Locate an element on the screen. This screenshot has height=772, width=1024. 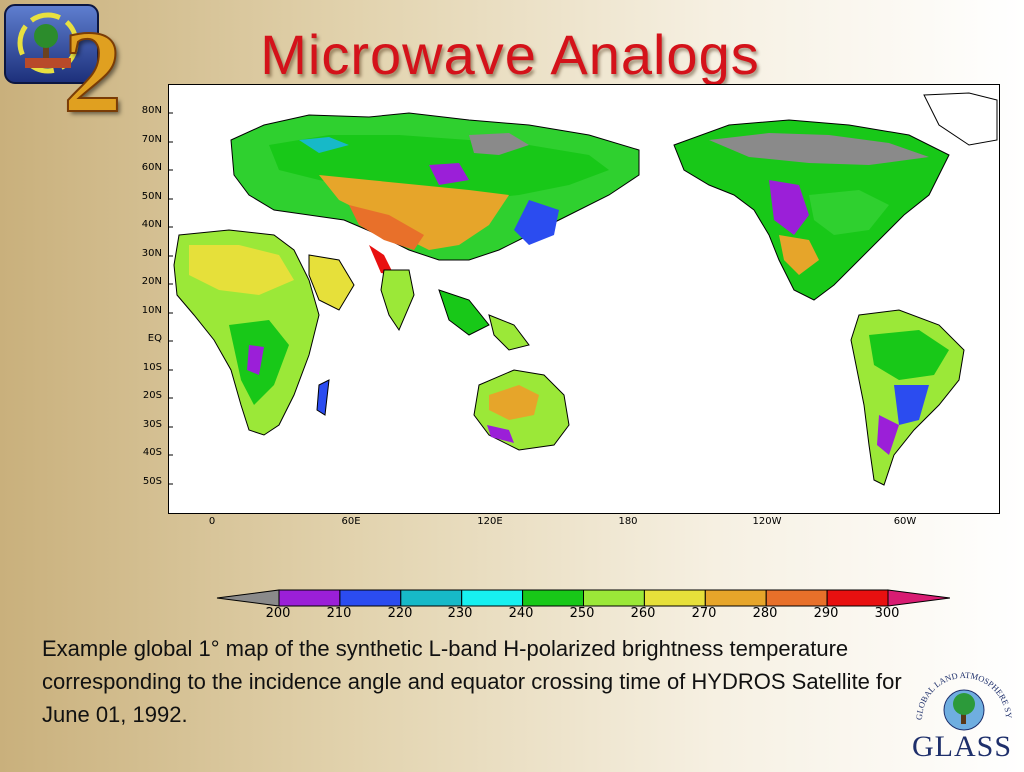
colorbar-tick-label: 270 is located at coordinates (704, 613).